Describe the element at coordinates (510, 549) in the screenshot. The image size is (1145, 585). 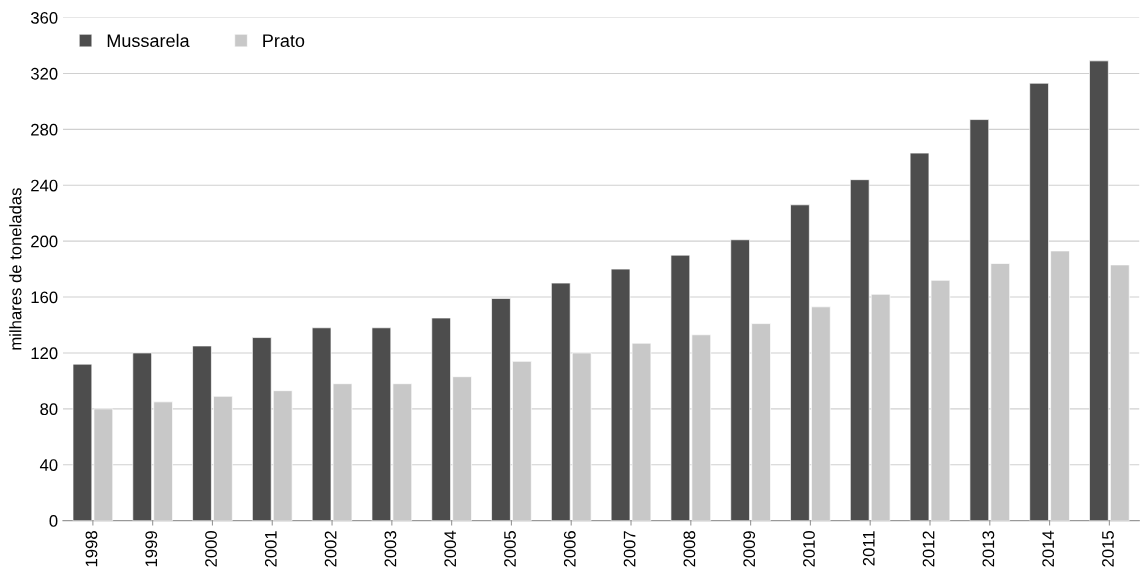
I see `x-tick-label: 2005` at that location.